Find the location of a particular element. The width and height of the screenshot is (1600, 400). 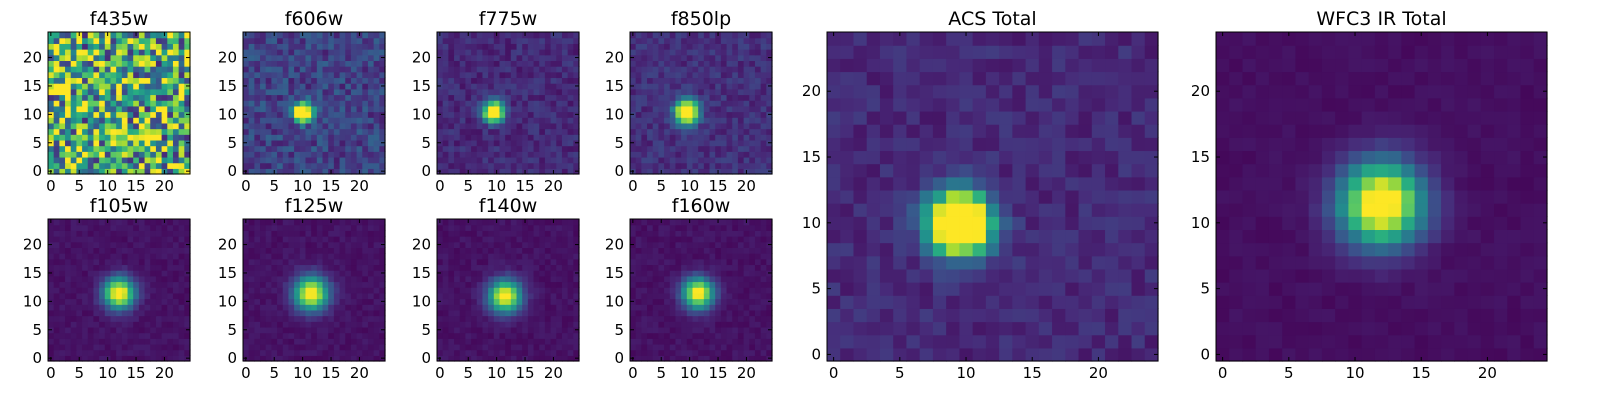

x-tick-label: 20 is located at coordinates (553, 373).